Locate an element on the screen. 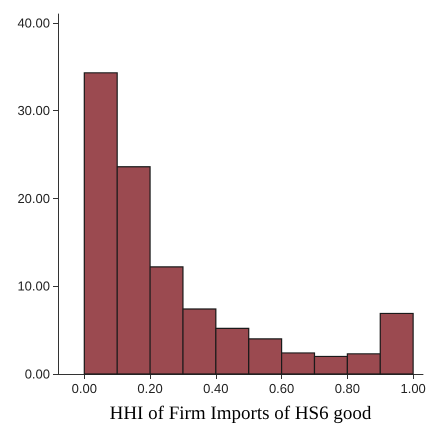  y-tick-label: 0.00 is located at coordinates (37, 374).